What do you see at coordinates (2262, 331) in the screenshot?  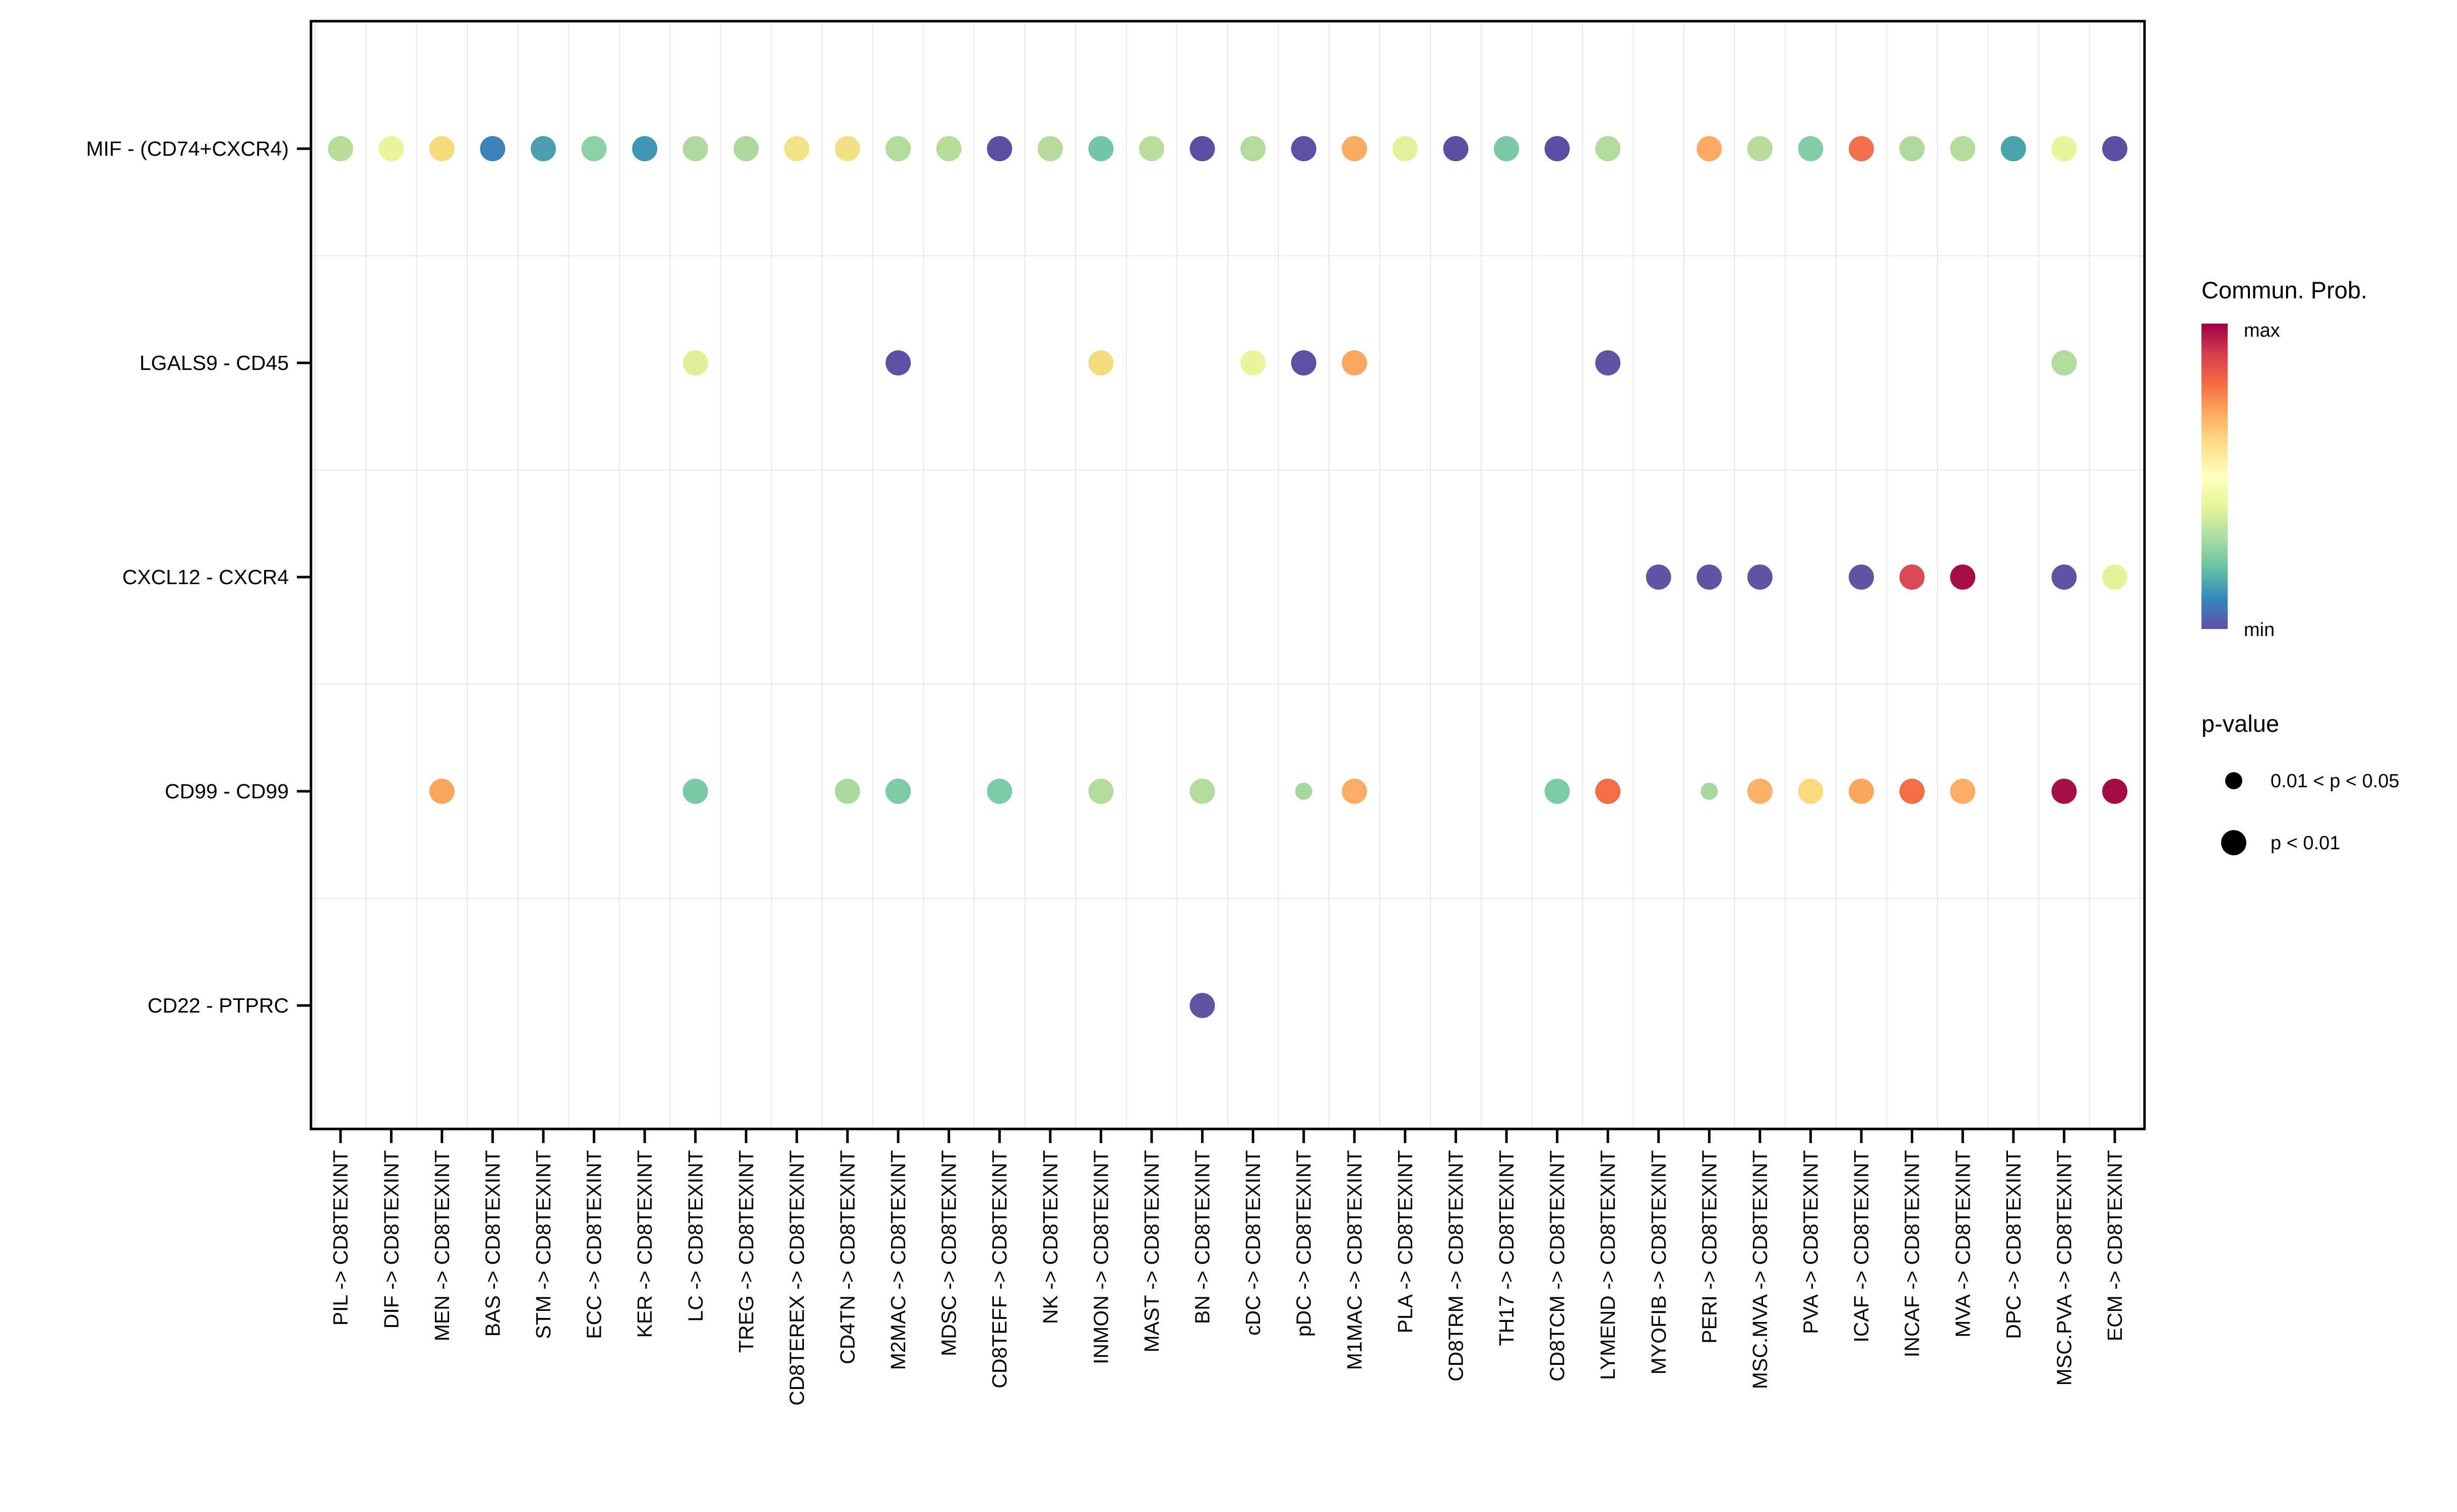 I see `colorbar-max-label: max` at bounding box center [2262, 331].